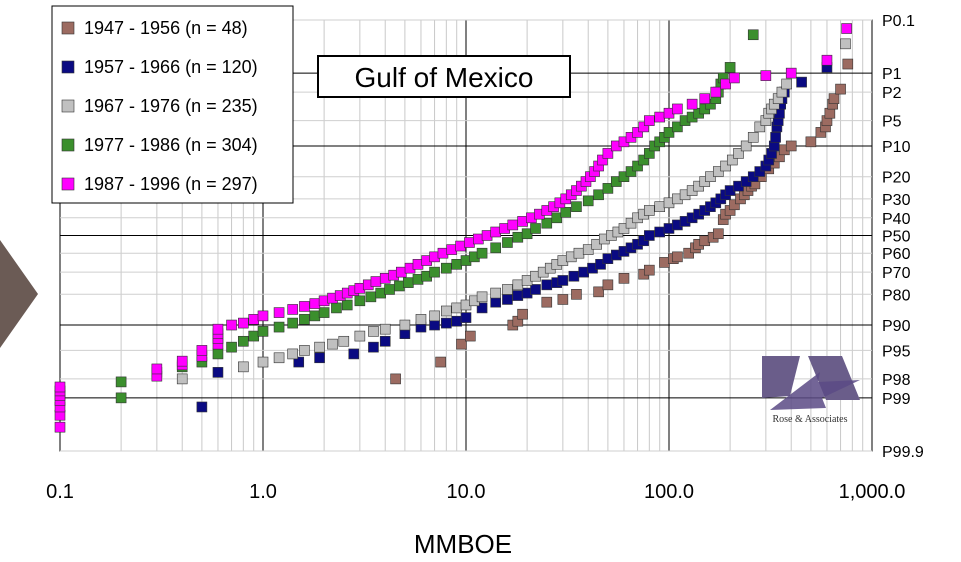 Image resolution: width=961 pixels, height=562 pixels. I want to click on y-tick-label: P20, so click(896, 178).